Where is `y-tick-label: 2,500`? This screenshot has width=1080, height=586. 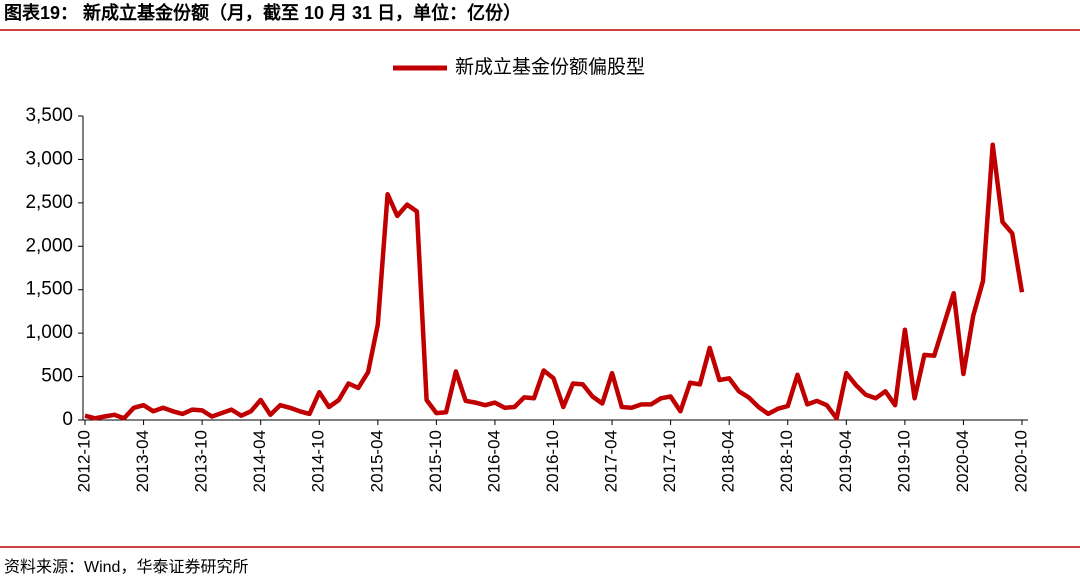 y-tick-label: 2,500 is located at coordinates (49, 202).